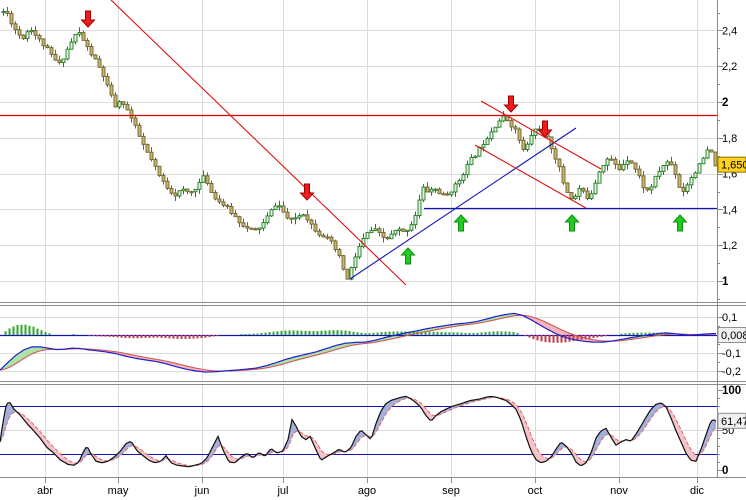 The image size is (746, 500). I want to click on macd-histogram, so click(337, 333).